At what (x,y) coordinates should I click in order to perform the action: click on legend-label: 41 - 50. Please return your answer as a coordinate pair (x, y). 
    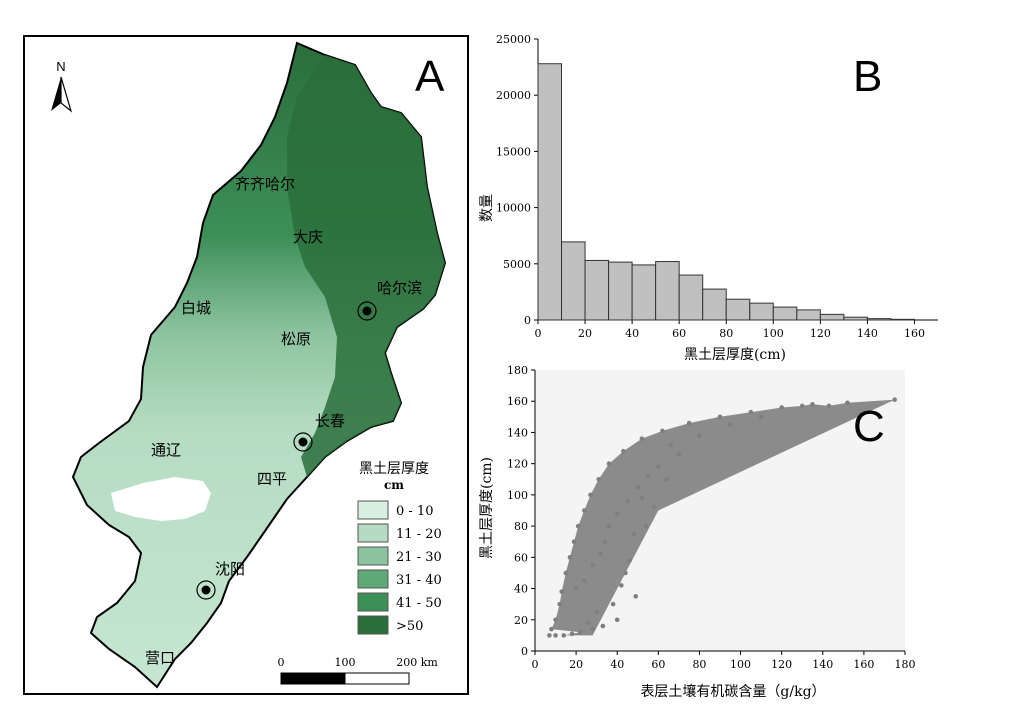
    Looking at the image, I should click on (419, 603).